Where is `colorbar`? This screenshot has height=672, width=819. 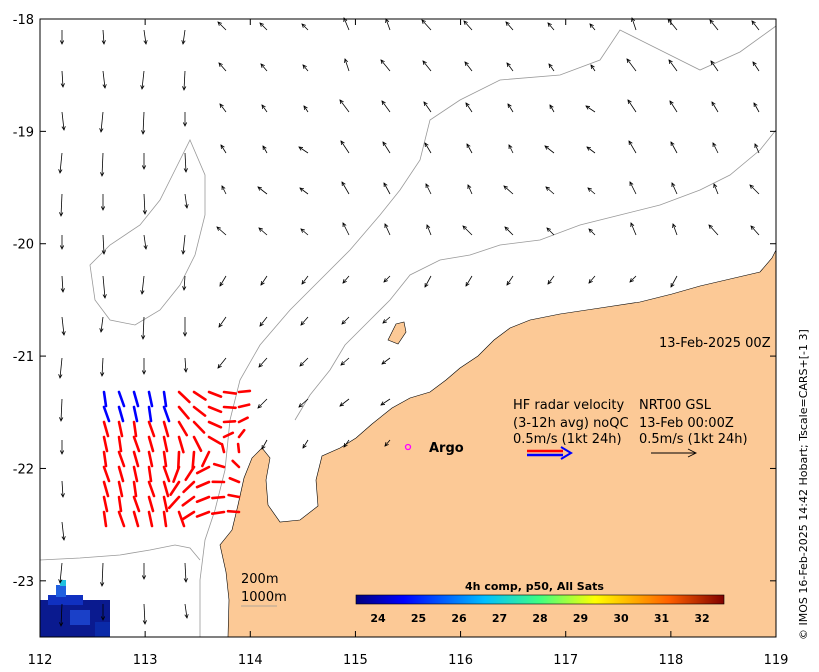 colorbar is located at coordinates (540, 599).